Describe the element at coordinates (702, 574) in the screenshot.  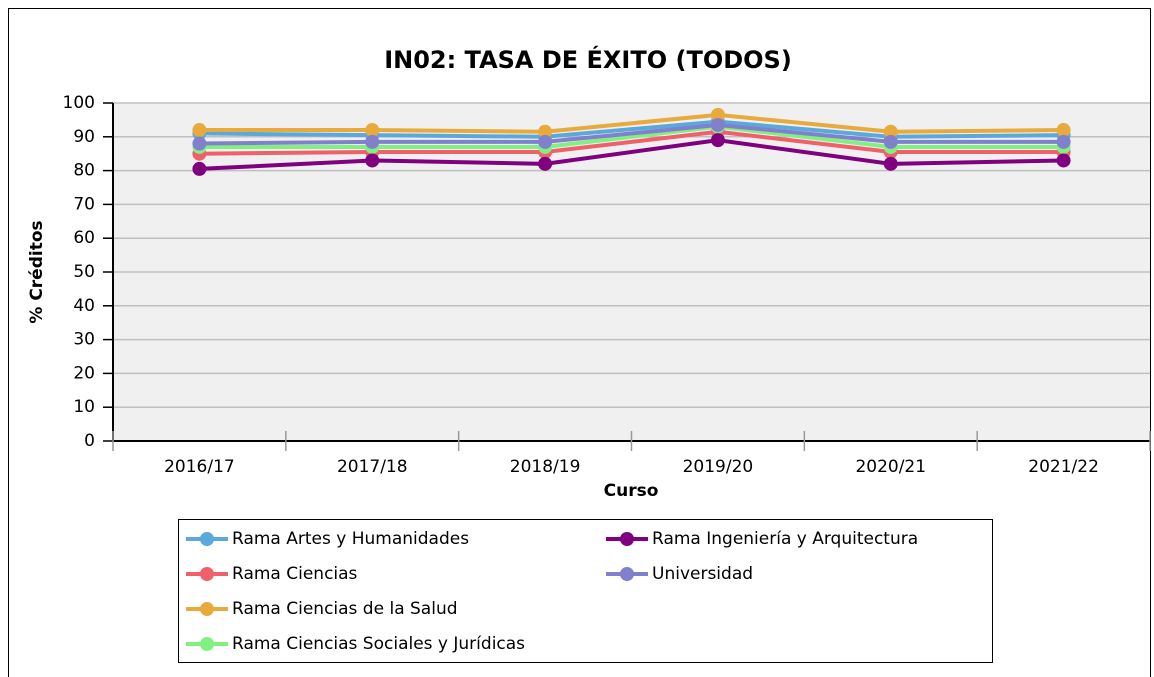
I see `legend-label: Universidad` at that location.